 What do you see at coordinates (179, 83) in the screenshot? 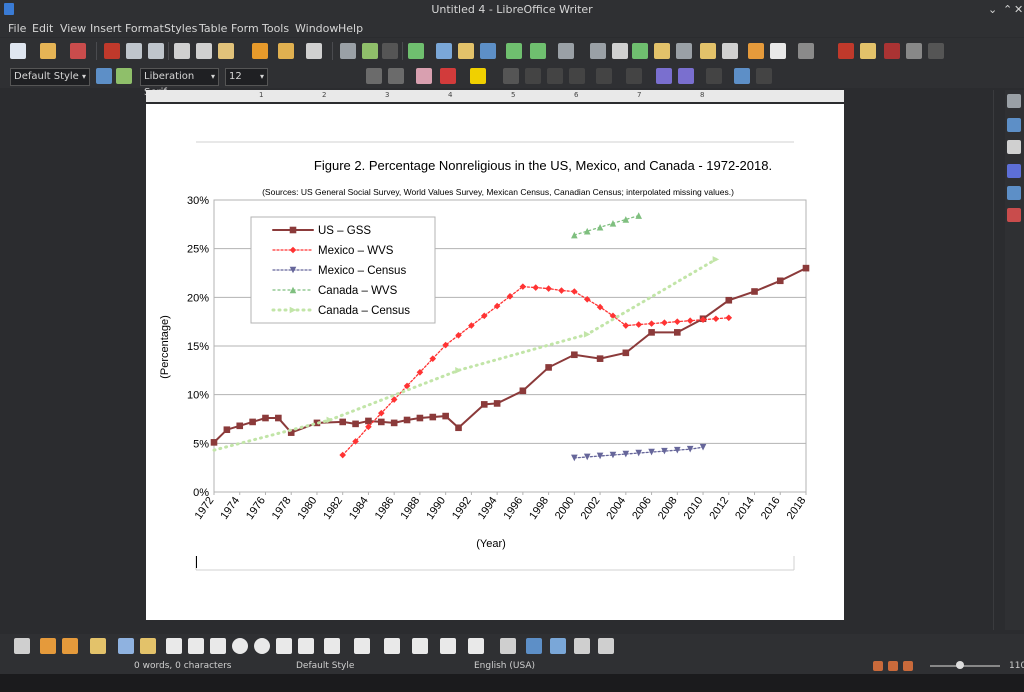
I see `font-name-select: Liberation Serif▾` at bounding box center [179, 83].